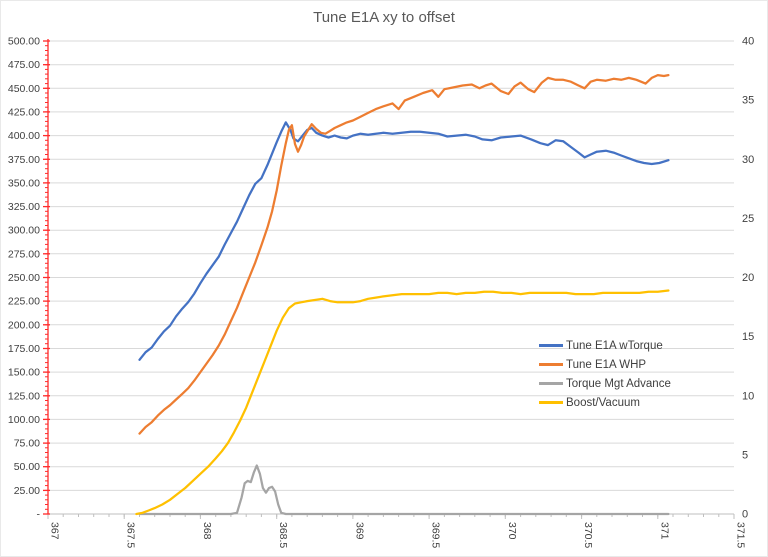 This screenshot has width=768, height=557. What do you see at coordinates (384, 17) in the screenshot?
I see `chart-title: Tune E1A xy to offset` at bounding box center [384, 17].